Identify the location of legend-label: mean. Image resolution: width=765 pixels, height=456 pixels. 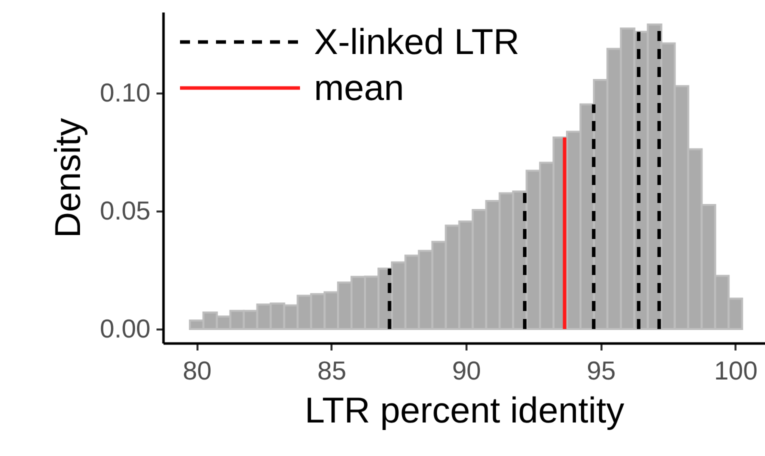
(359, 87).